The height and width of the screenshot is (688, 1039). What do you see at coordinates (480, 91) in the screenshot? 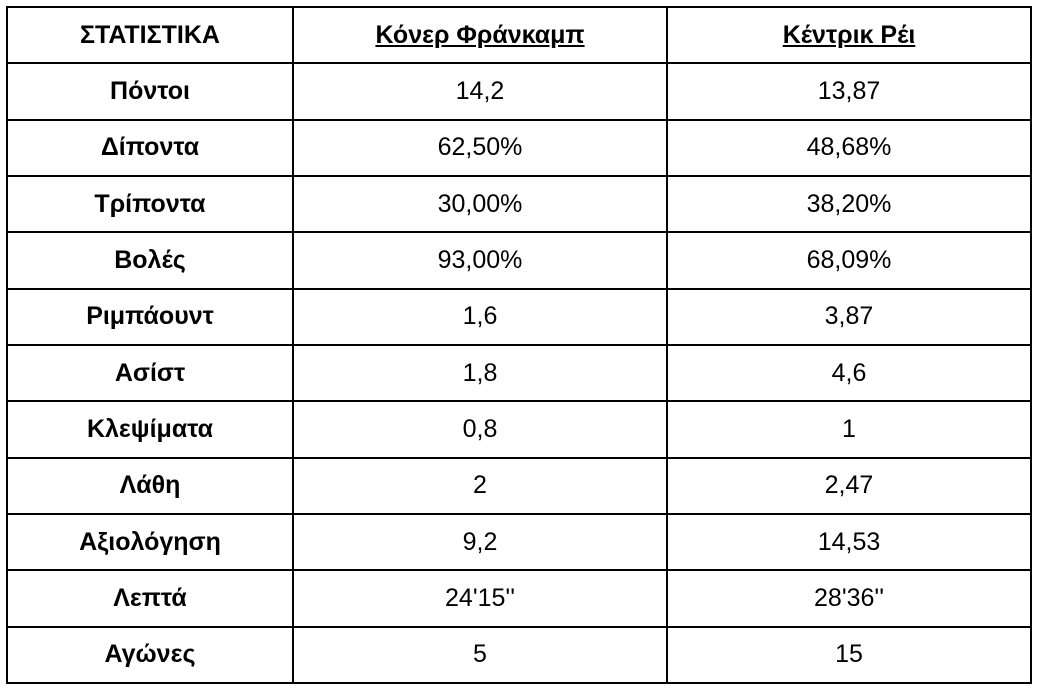
I see `value-cell: 14,2` at bounding box center [480, 91].